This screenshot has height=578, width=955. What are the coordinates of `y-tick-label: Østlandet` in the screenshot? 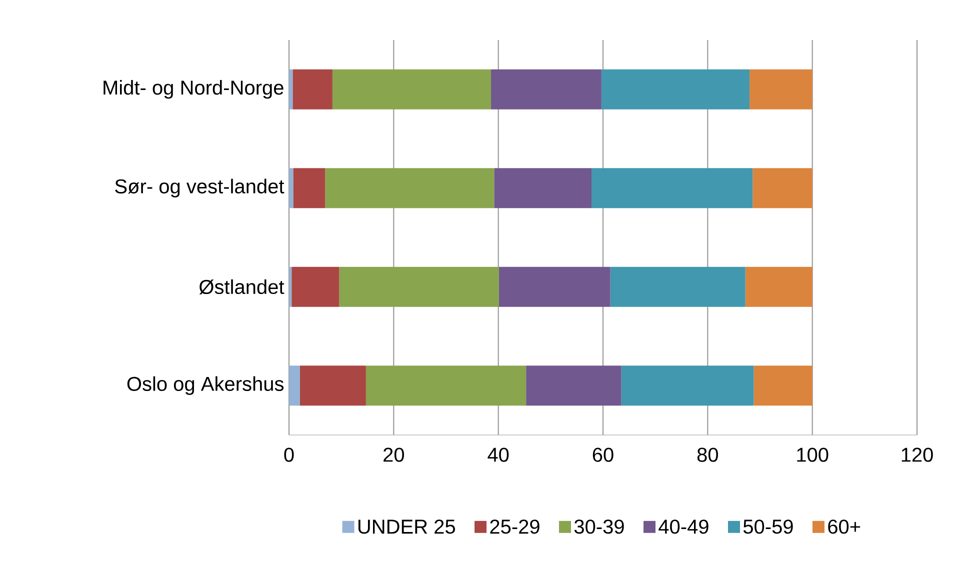 It's located at (241, 286).